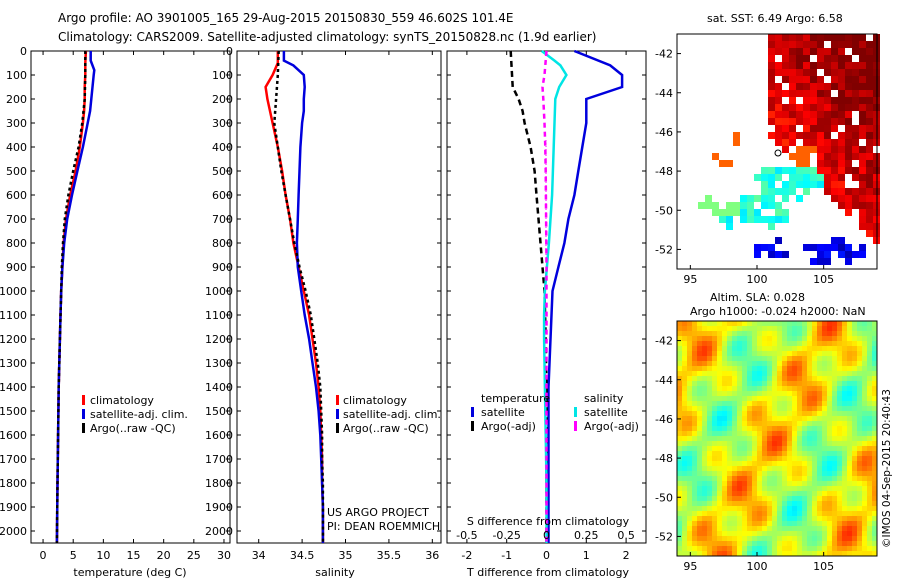 The image size is (900, 580). Describe the element at coordinates (219, 291) in the screenshot. I see `depth-tick-label: 1000` at that location.